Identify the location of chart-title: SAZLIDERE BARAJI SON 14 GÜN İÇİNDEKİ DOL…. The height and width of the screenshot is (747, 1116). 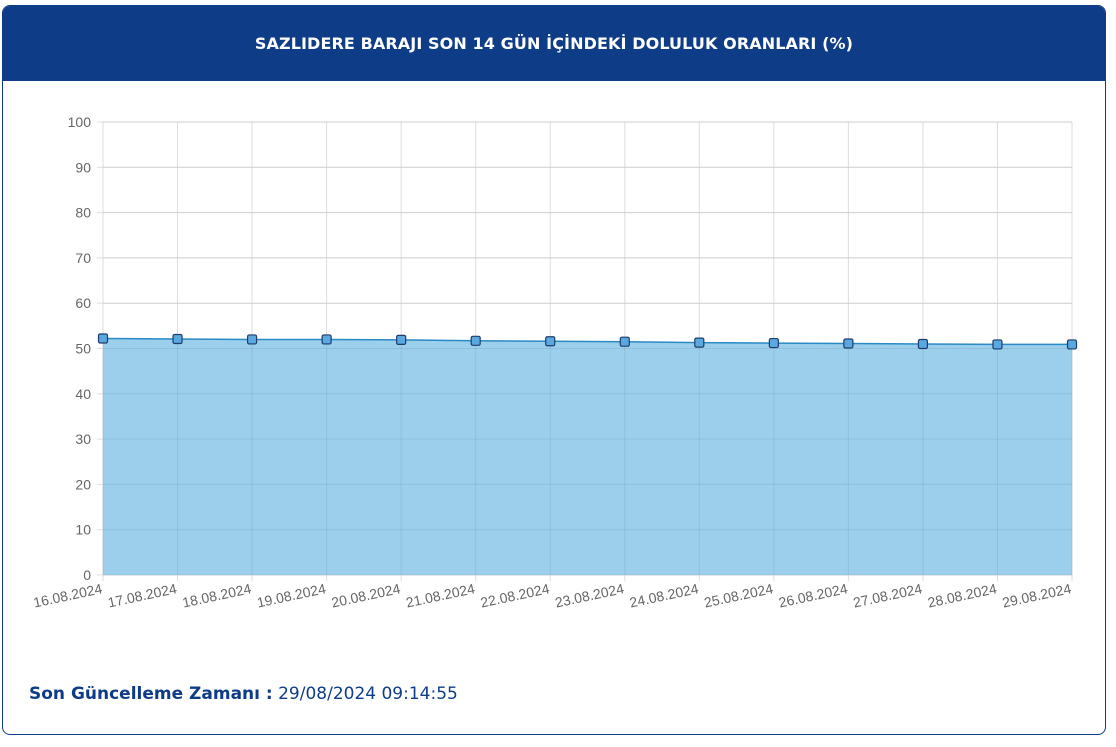
(554, 43).